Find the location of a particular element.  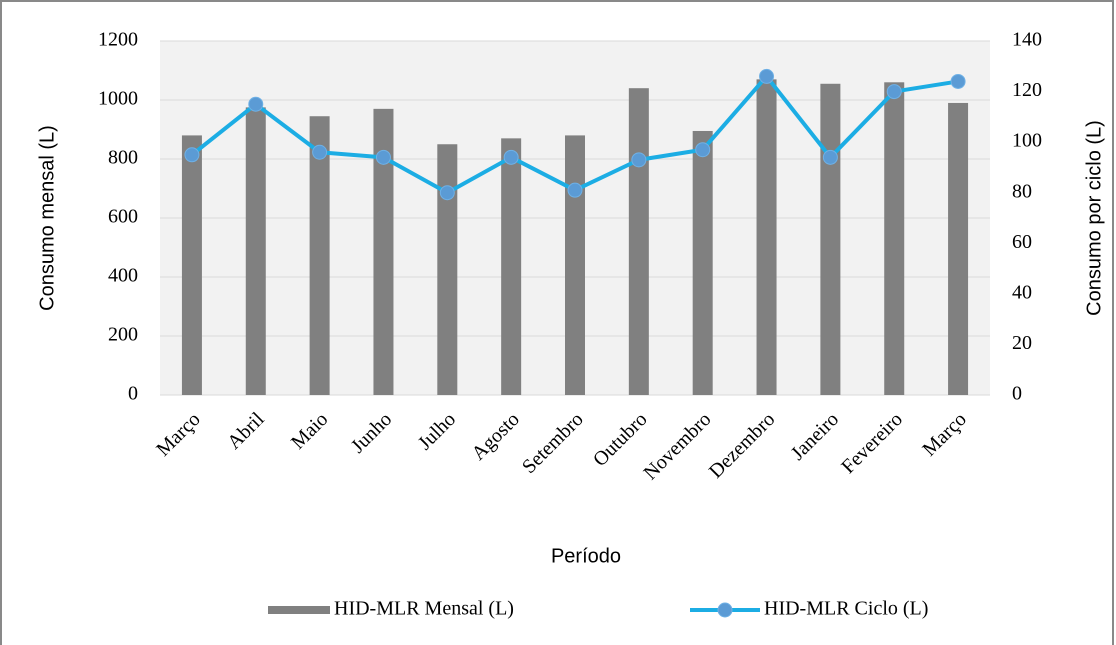

y2-tick-label: 80 is located at coordinates (1022, 191).